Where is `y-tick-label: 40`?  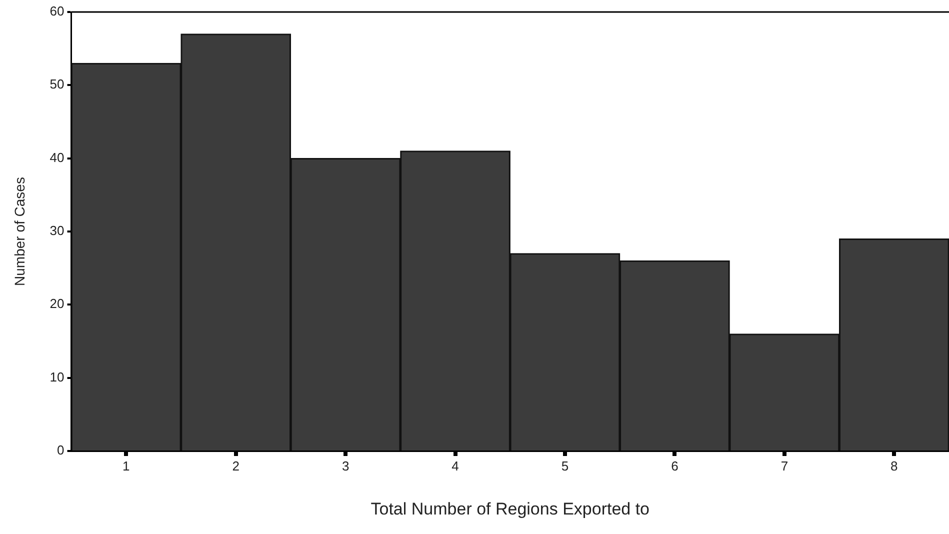
y-tick-label: 40 is located at coordinates (57, 157).